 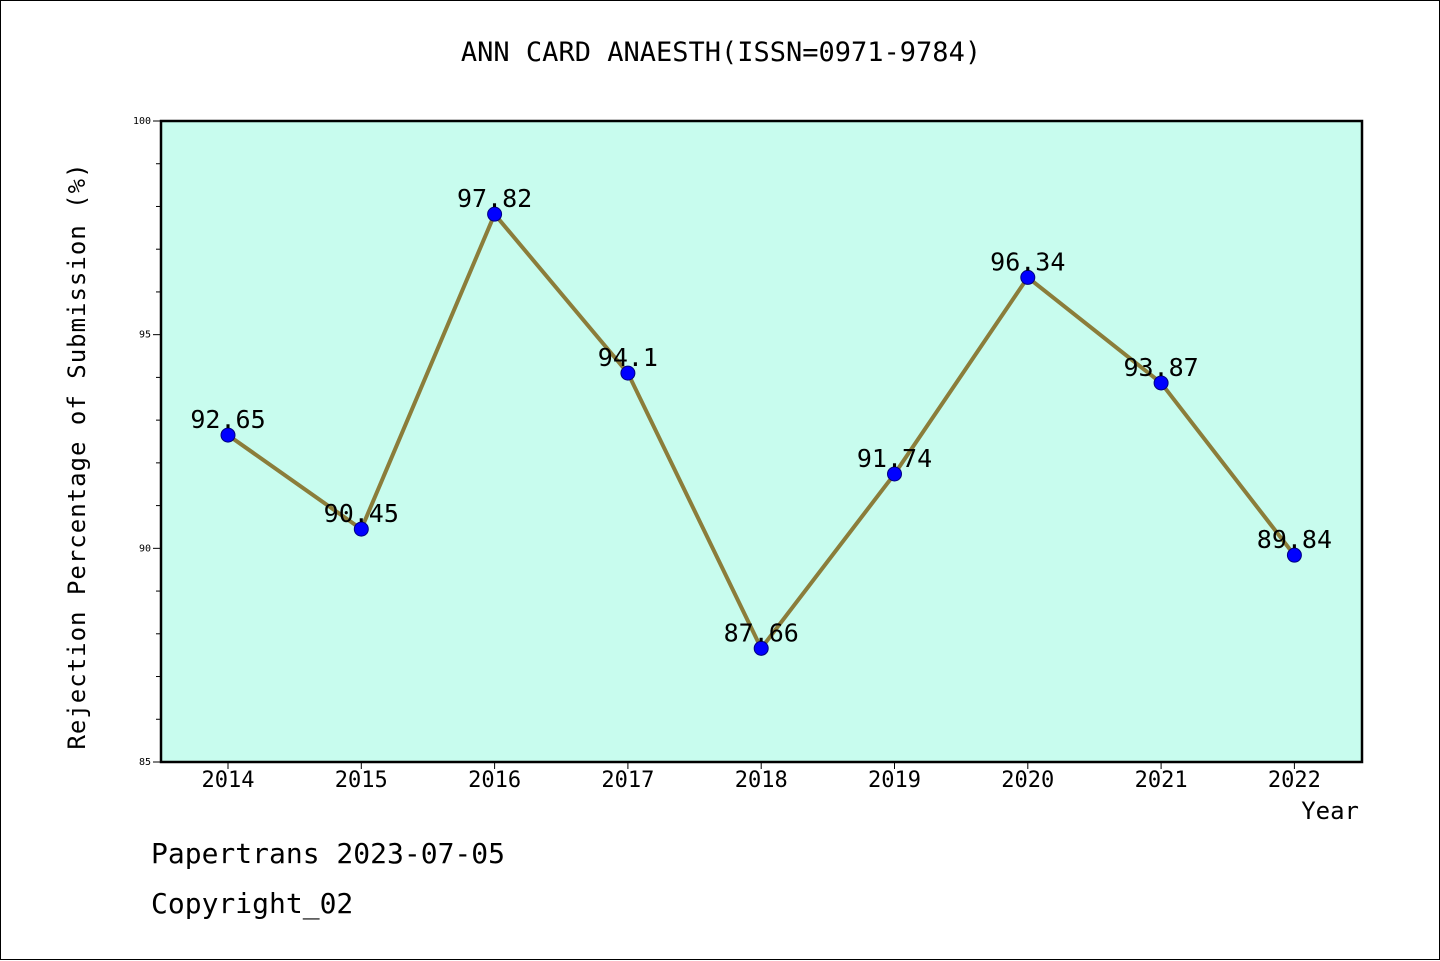 I want to click on x-axis-label: Year, so click(x=1330, y=811).